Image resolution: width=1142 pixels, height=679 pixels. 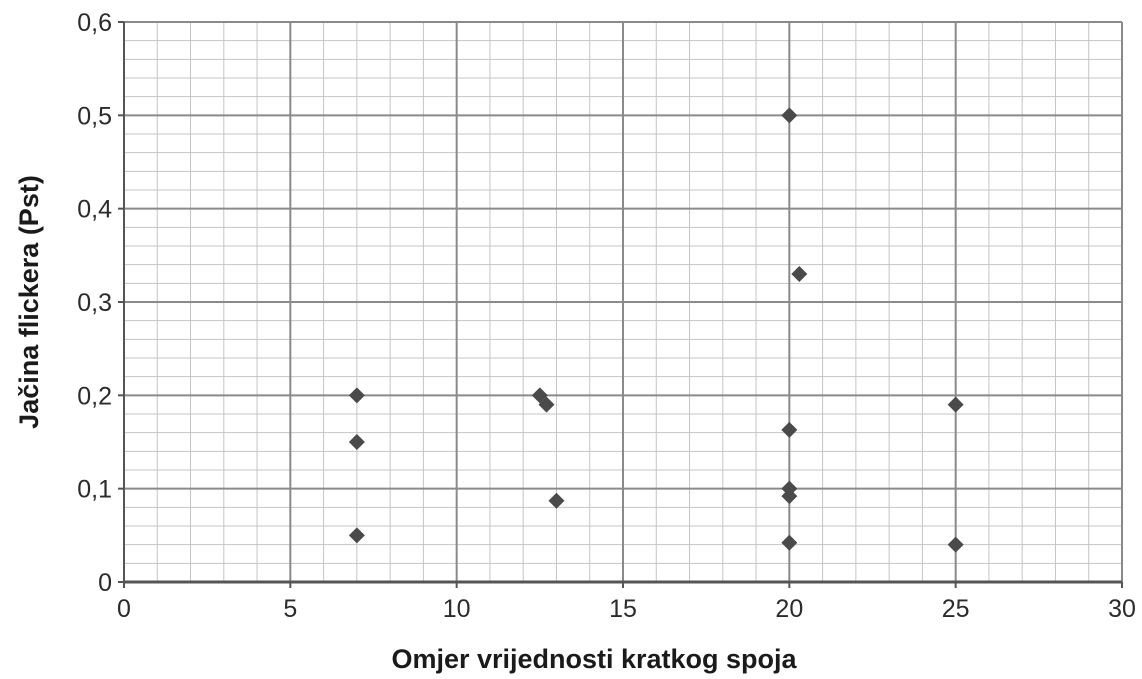 I want to click on x-tick-label: 15, so click(x=623, y=609).